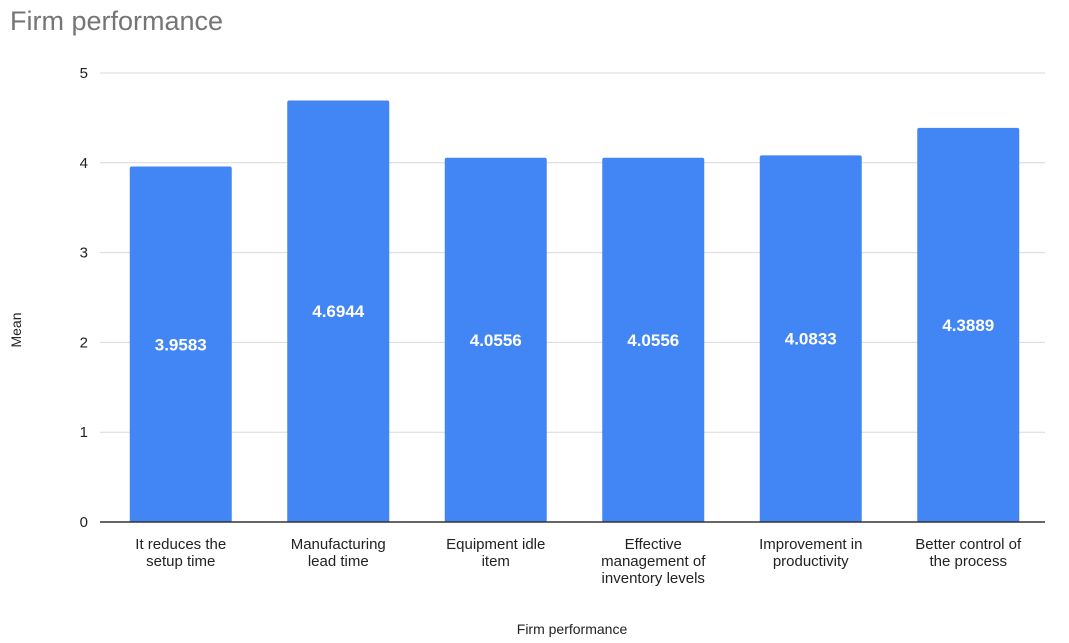  I want to click on category-label-line: Equipment idle, so click(495, 544).